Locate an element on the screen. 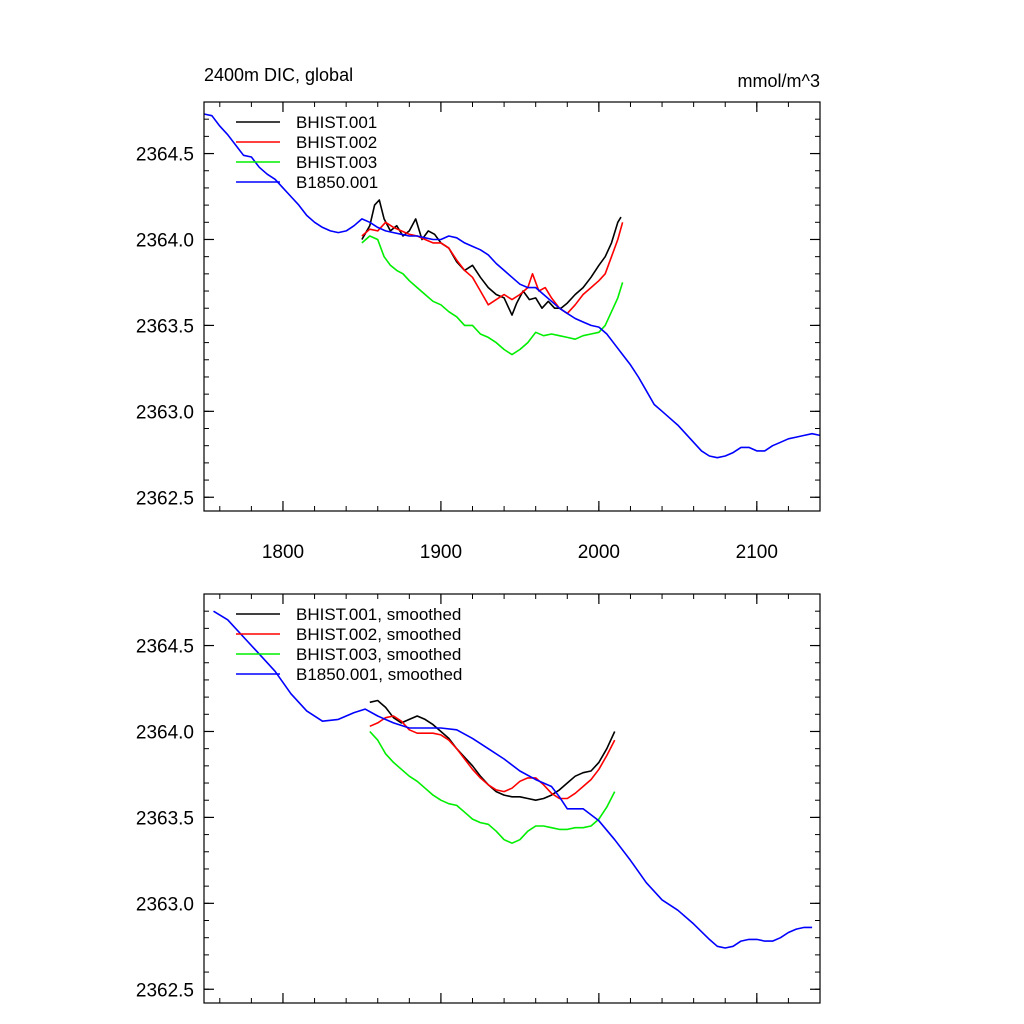 Image resolution: width=1024 pixels, height=1024 pixels. legend-label: B1850.001 is located at coordinates (337, 182).